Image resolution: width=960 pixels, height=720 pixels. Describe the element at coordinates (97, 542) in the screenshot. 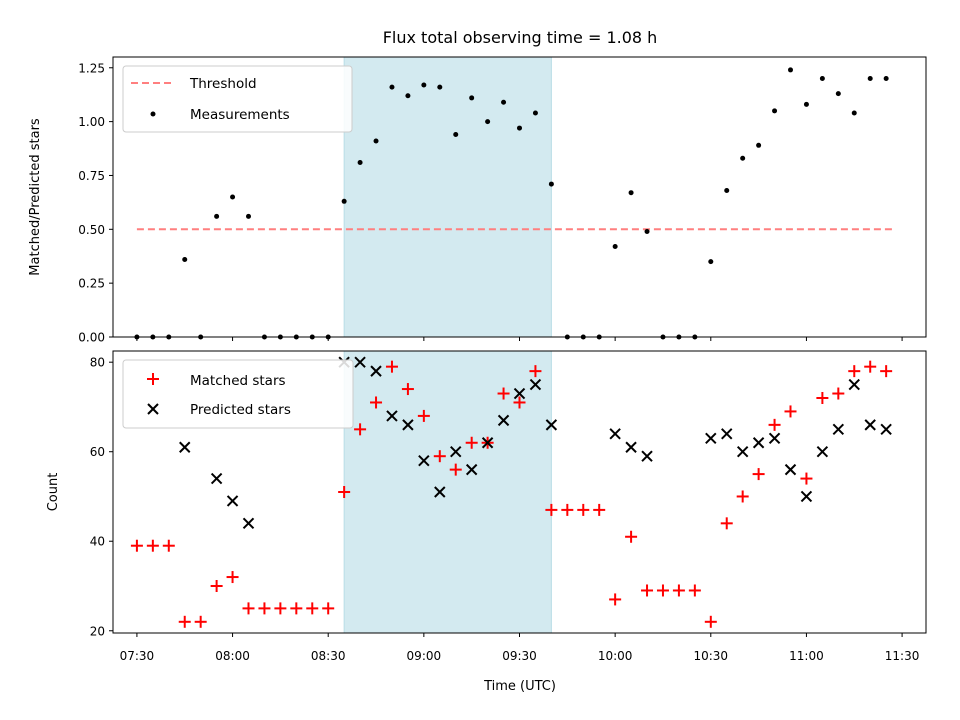

I see `bottom-y-tick-label: 40` at that location.